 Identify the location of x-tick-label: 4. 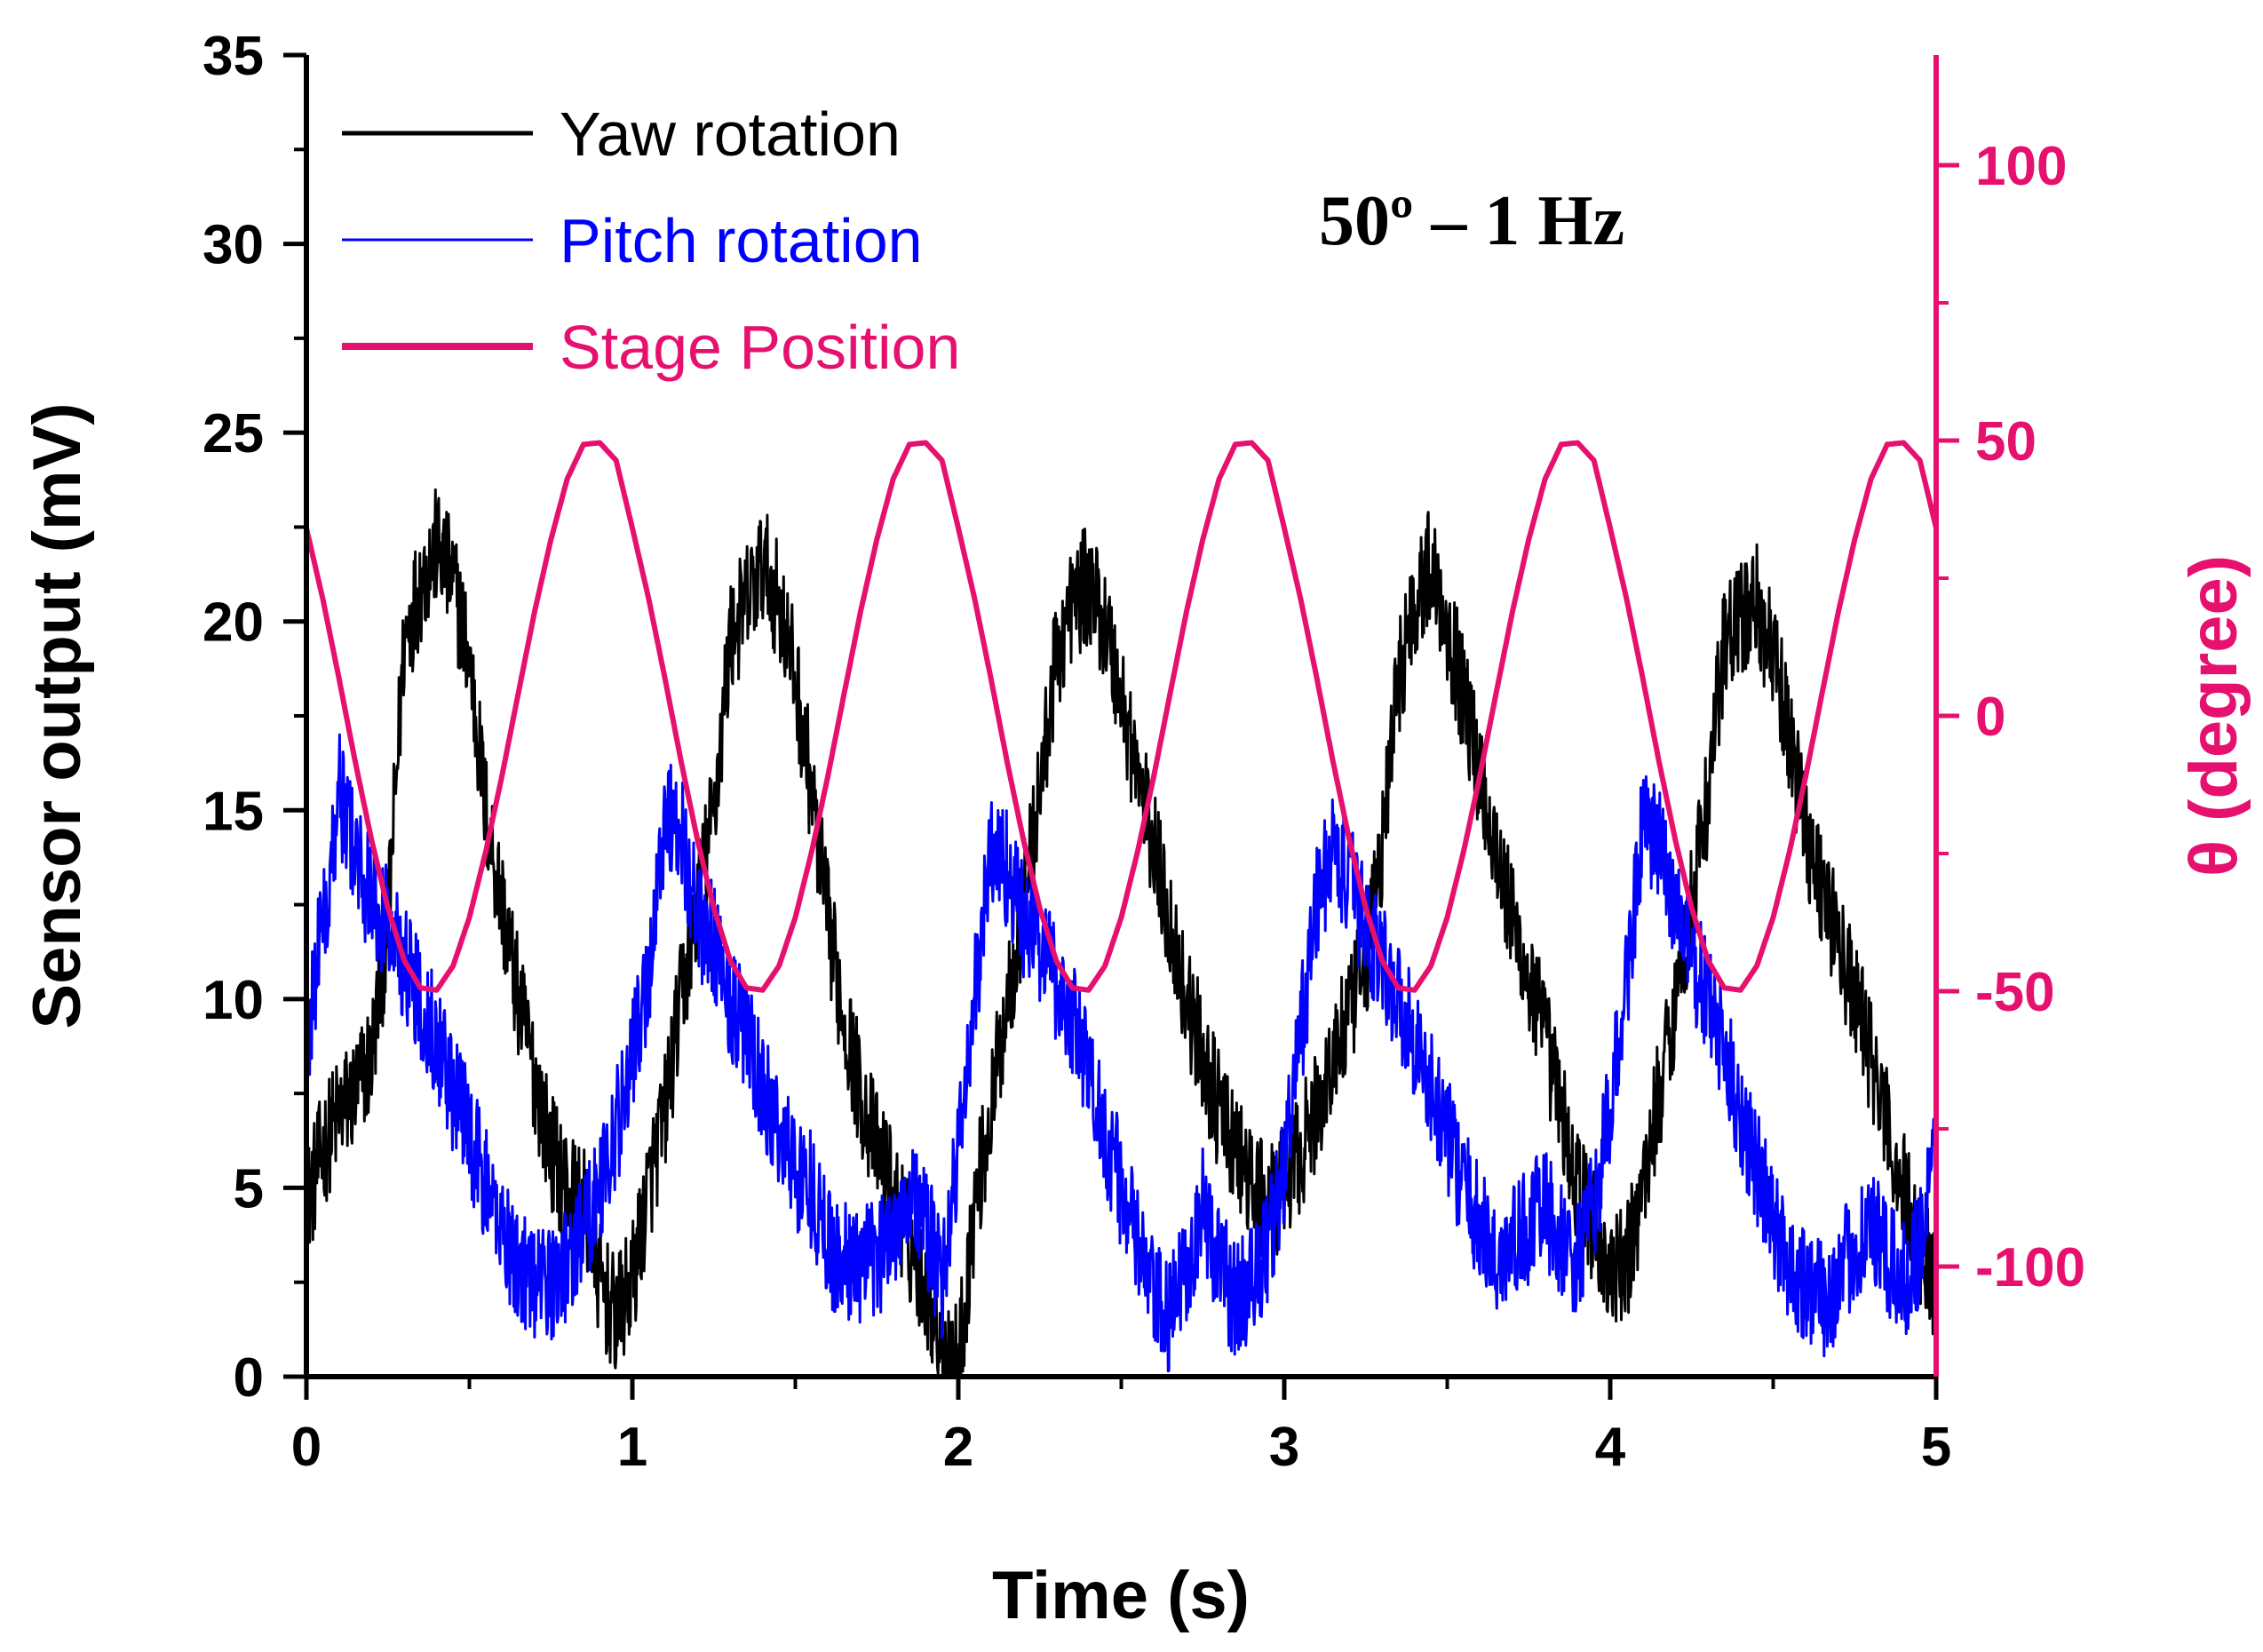
(1610, 1447).